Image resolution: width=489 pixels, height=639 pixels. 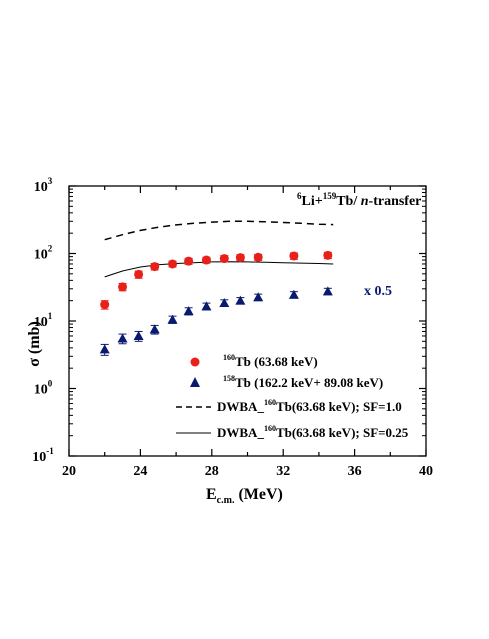 What do you see at coordinates (195, 382) in the screenshot?
I see `legend-marker-tb158` at bounding box center [195, 382].